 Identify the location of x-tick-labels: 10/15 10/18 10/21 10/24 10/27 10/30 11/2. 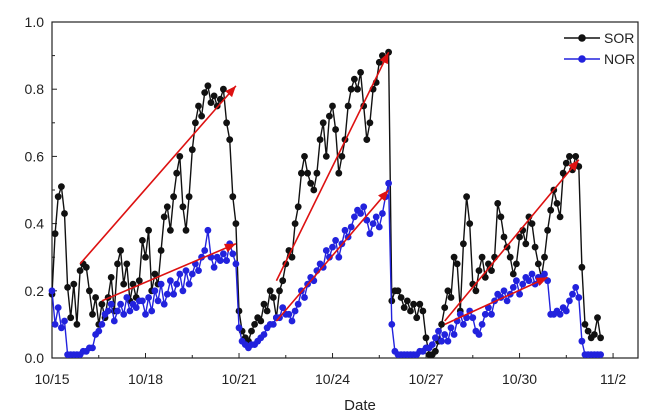
(330, 379).